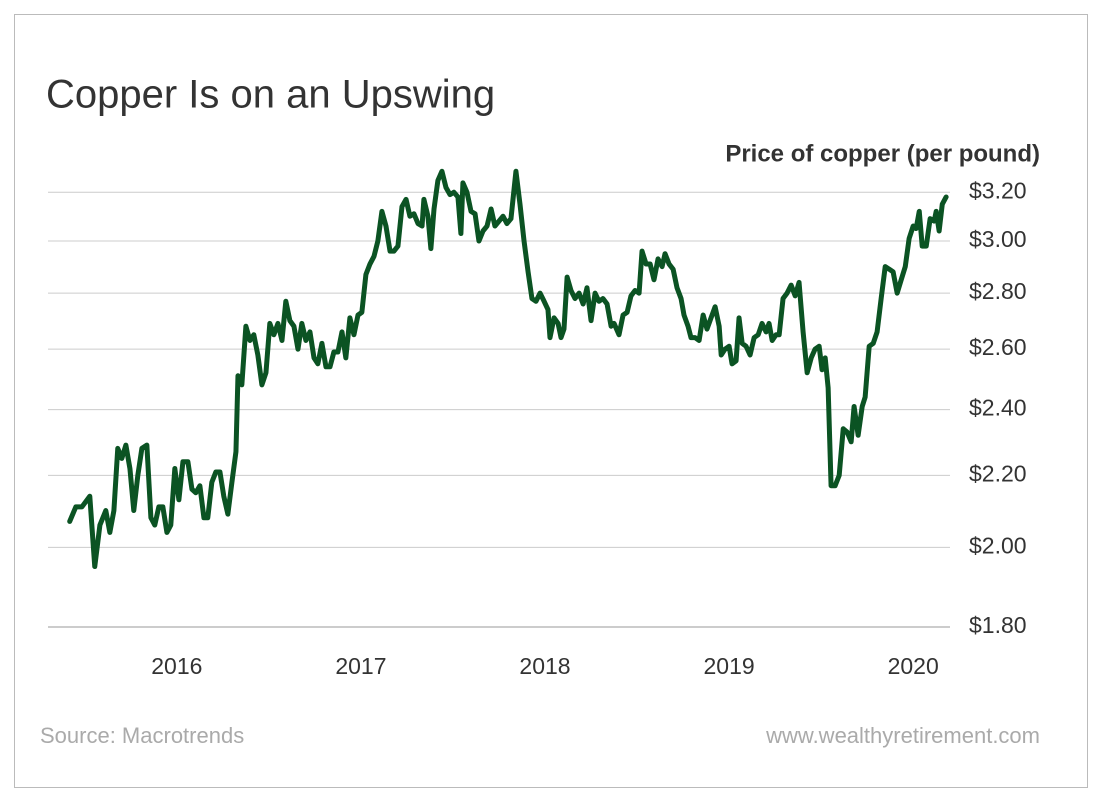  I want to click on x-tick-label: 2019, so click(729, 666).